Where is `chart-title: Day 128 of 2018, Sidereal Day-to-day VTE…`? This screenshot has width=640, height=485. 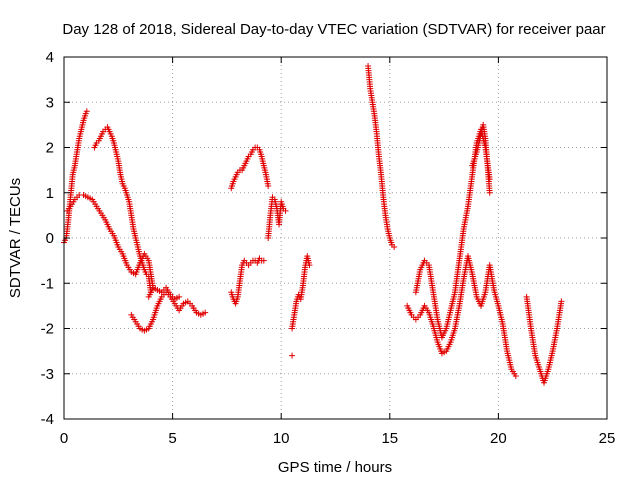 chart-title: Day 128 of 2018, Sidereal Day-to-day VTE… is located at coordinates (333, 29).